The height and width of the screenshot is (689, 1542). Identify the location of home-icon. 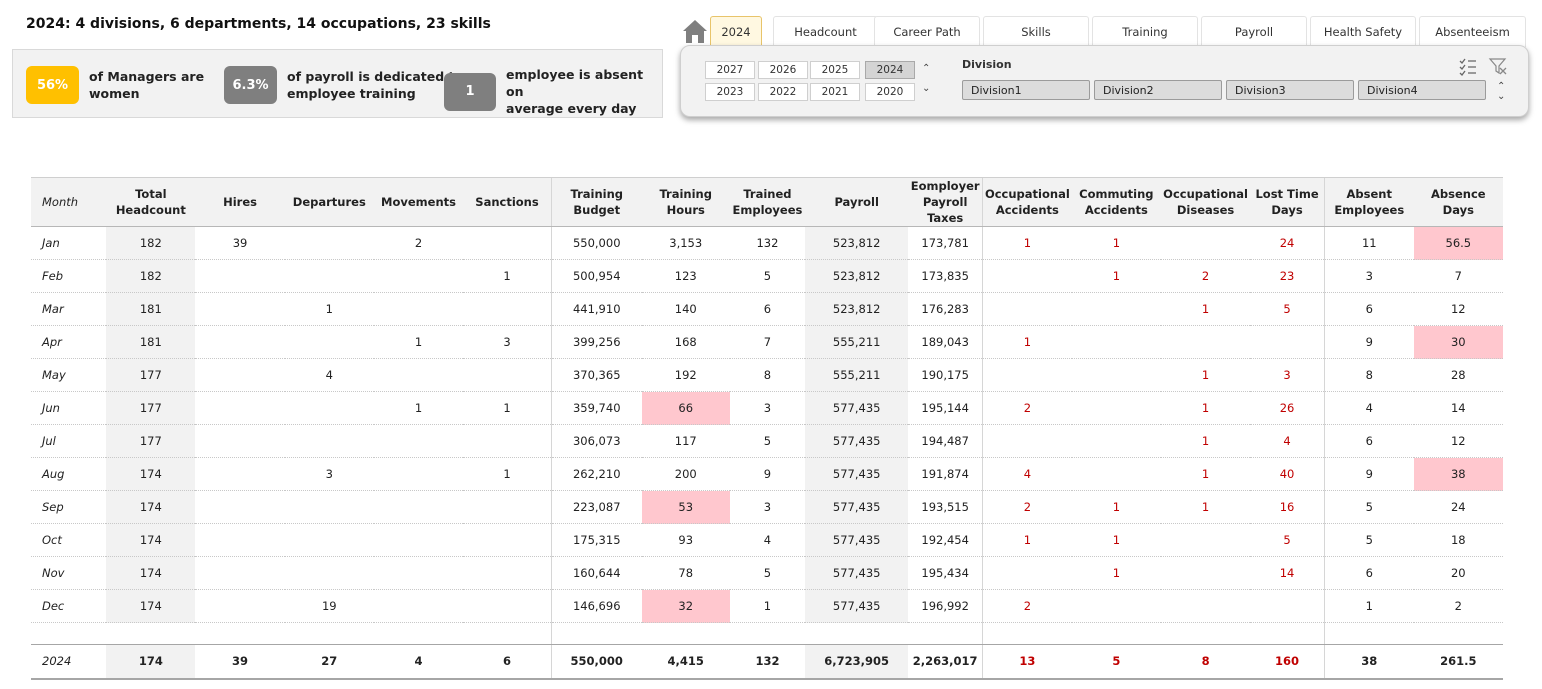
(695, 31).